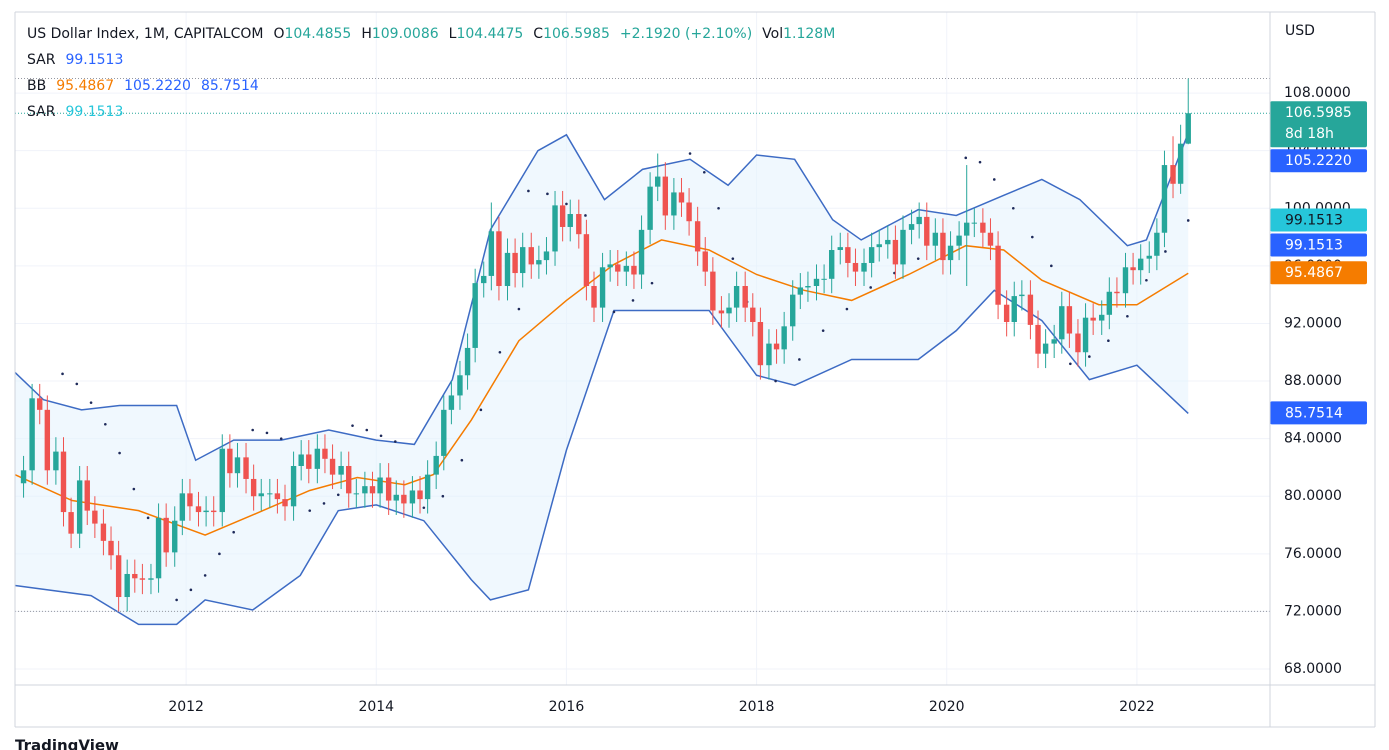 Image resolution: width=1389 pixels, height=750 pixels. I want to click on legend-item: 104.4475, so click(489, 34).